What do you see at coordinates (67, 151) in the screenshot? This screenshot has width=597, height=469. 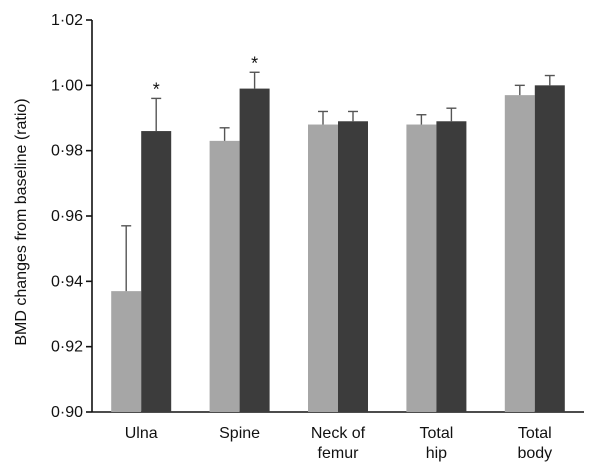 I see `y-tick-label: 0·98` at bounding box center [67, 151].